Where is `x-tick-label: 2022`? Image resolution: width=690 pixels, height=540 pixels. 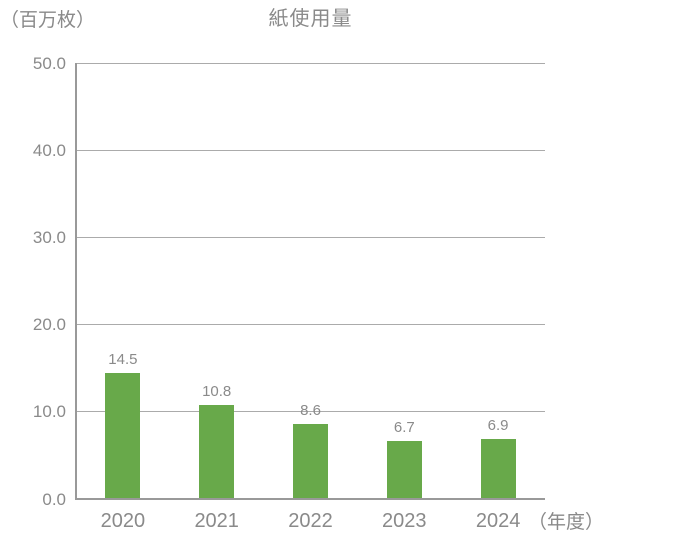 x-tick-label: 2022 is located at coordinates (310, 521).